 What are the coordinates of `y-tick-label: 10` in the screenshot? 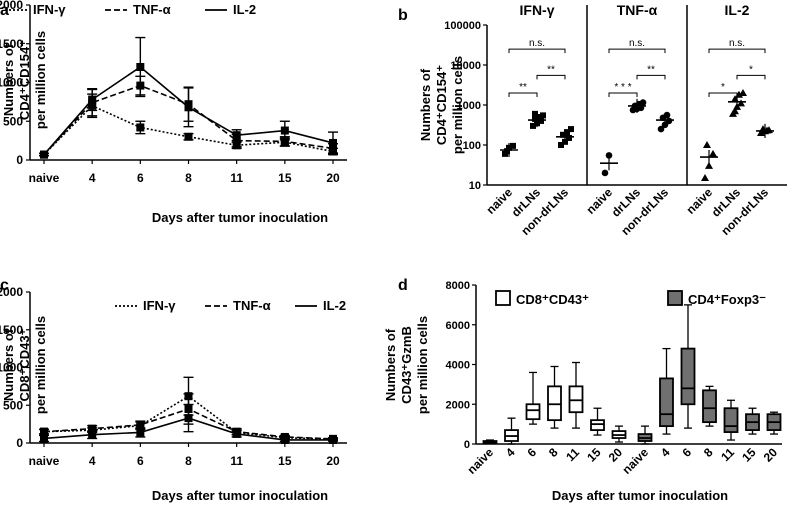 It's located at (475, 186).